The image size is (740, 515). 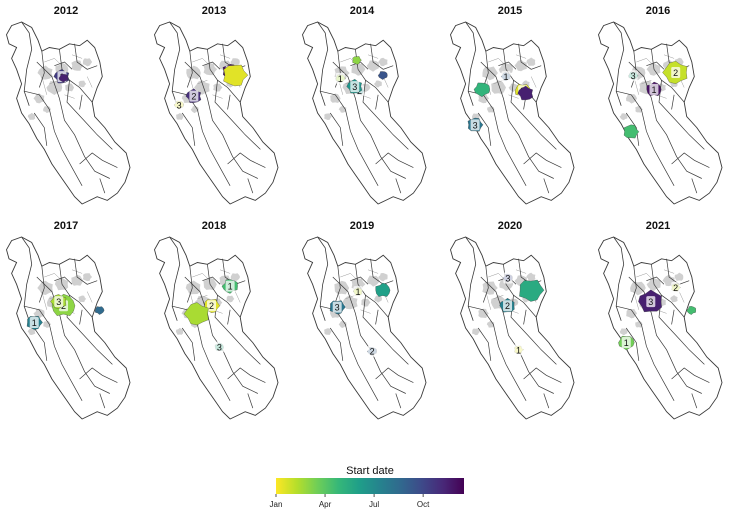 I want to click on map-panel-2015: 2015123, so click(x=512, y=105).